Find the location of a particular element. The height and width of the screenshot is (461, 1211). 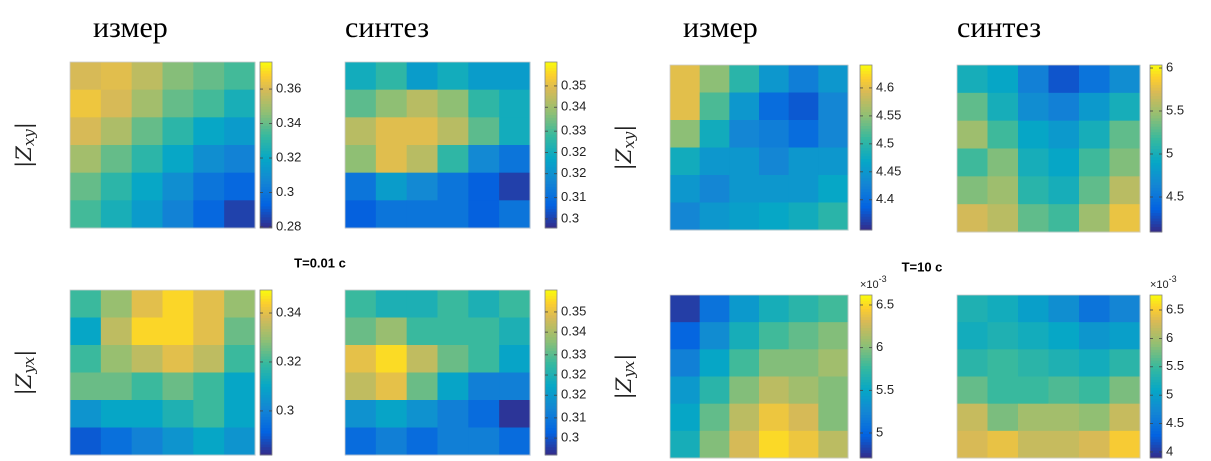

y-axis-label-part: yx is located at coordinates (629, 369).